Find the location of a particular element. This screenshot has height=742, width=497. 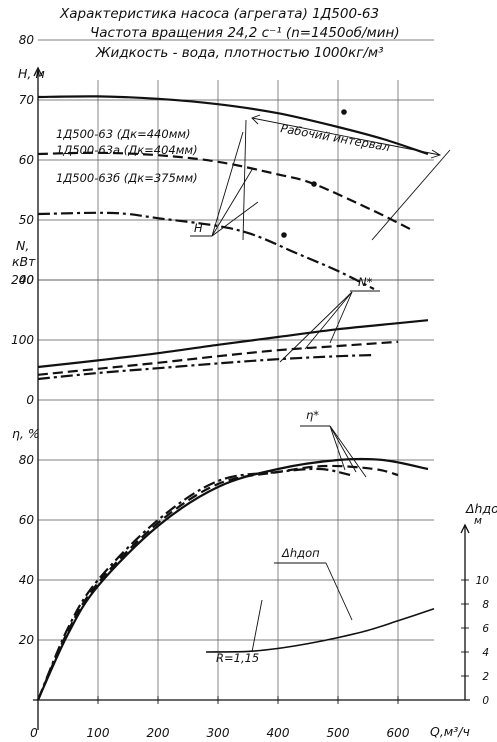

x-tick-label: 200 is located at coordinates (158, 733).